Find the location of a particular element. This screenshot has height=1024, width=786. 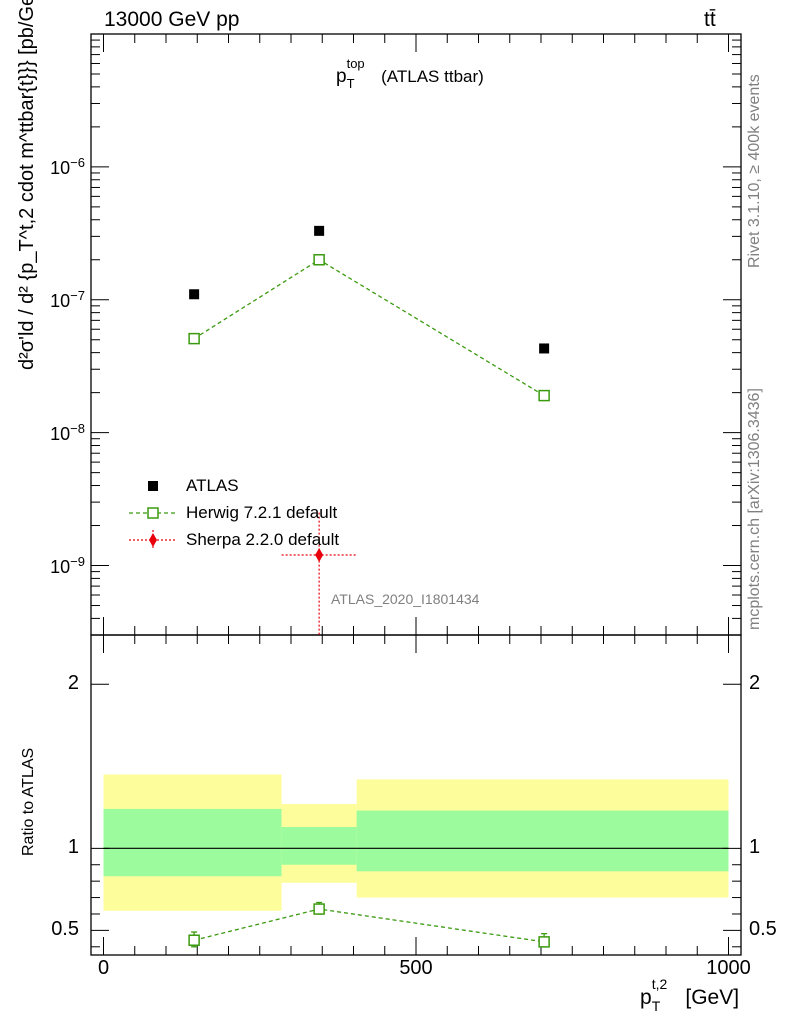

xlabel-main: p is located at coordinates (646, 997).